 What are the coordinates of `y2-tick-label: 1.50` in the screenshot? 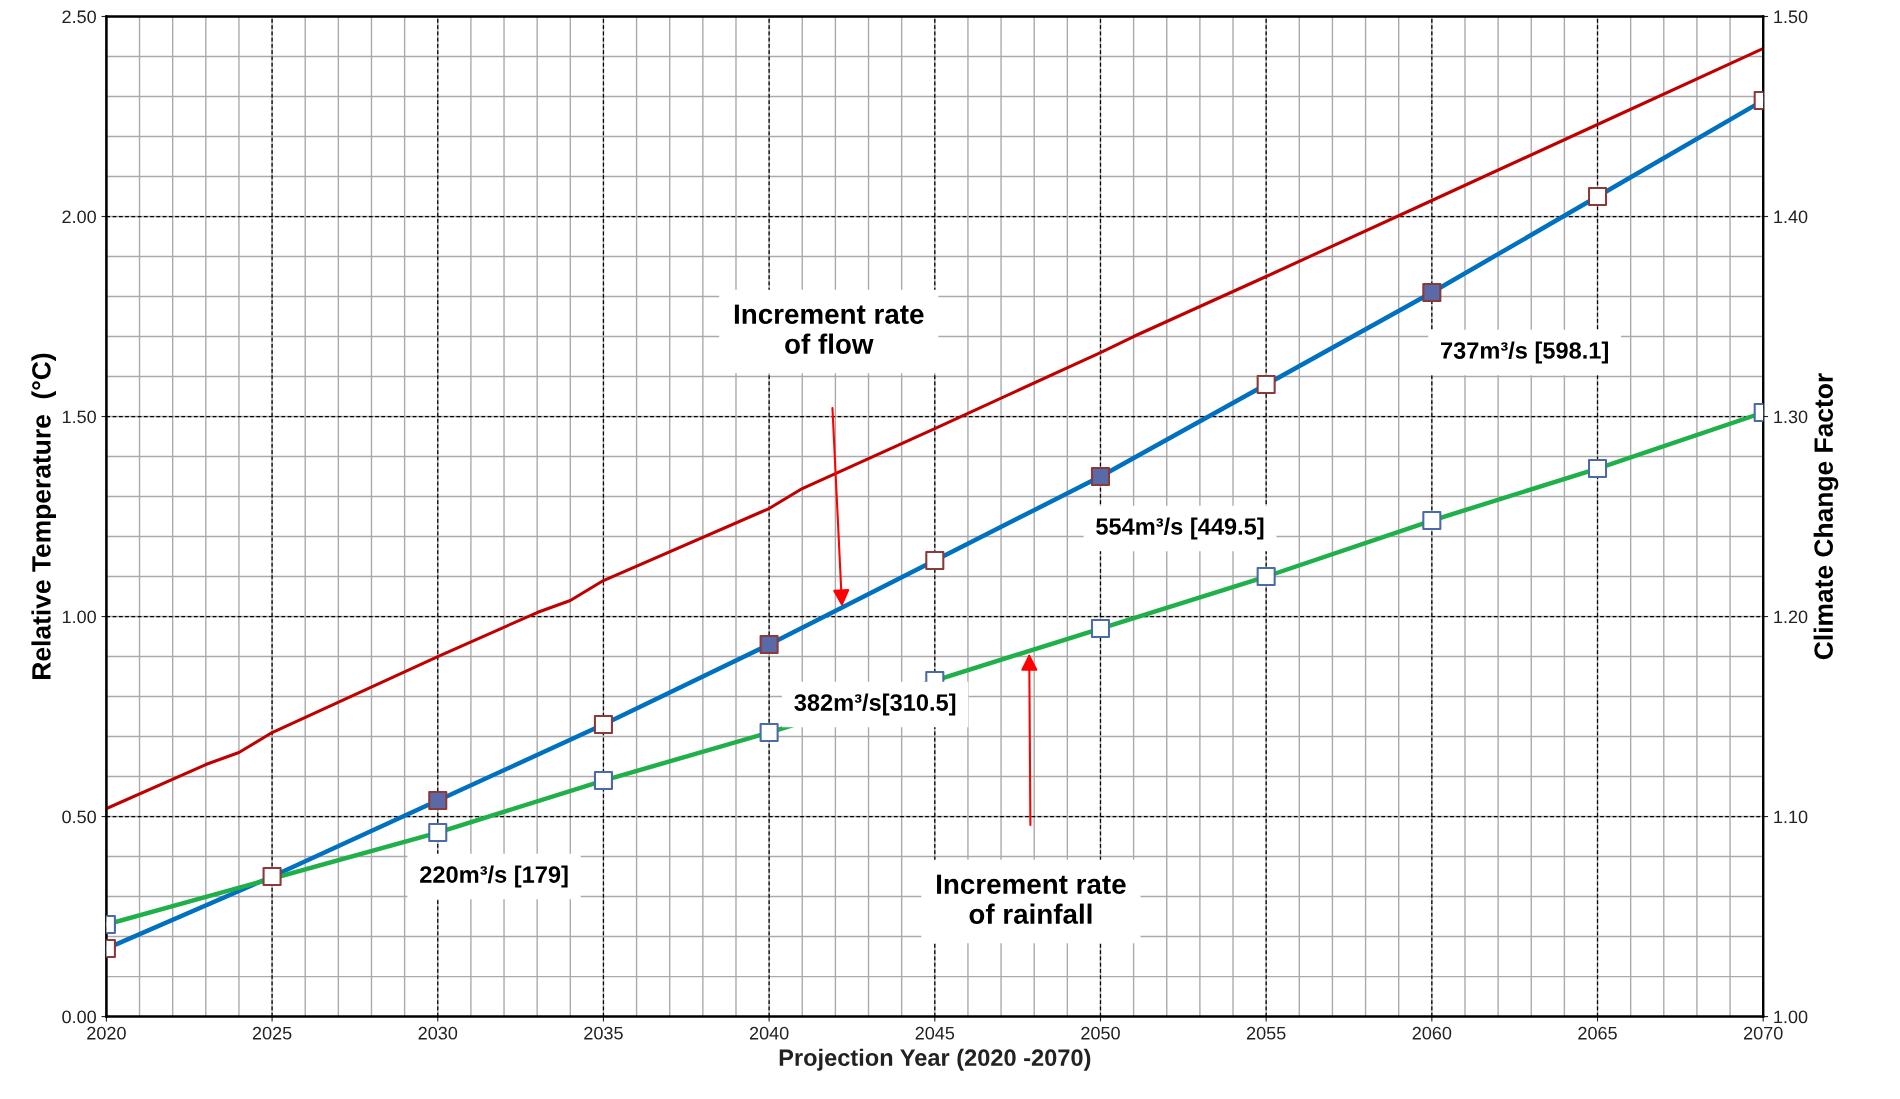 It's located at (1791, 17).